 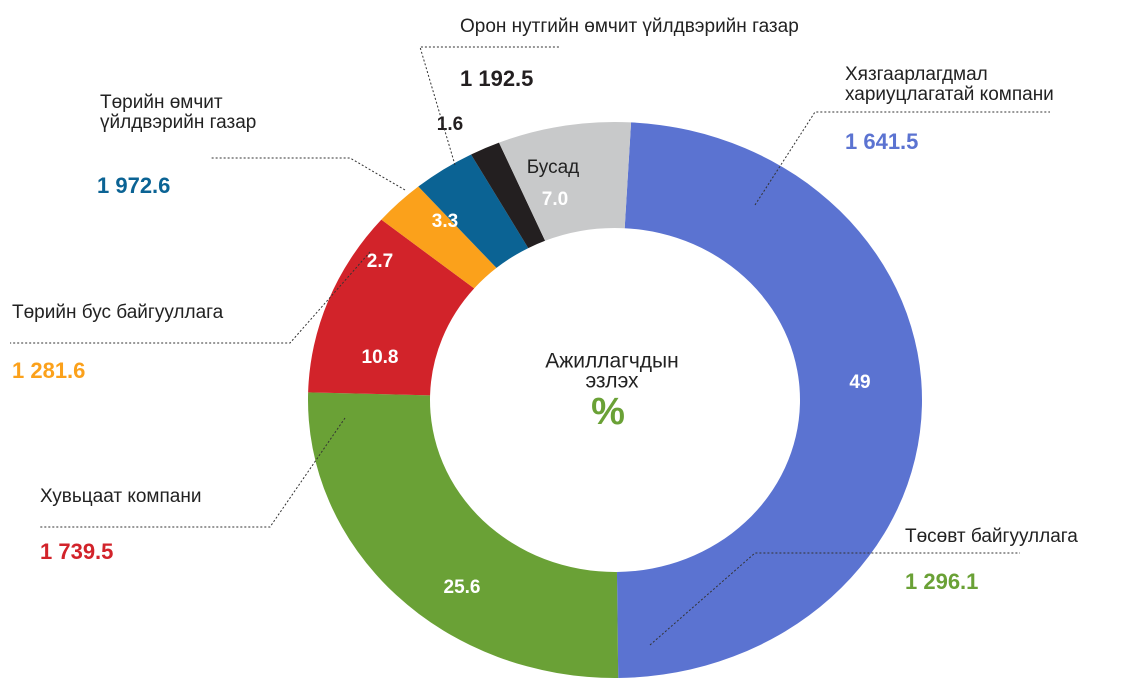 I want to click on category-label: Бусад, so click(x=553, y=167).